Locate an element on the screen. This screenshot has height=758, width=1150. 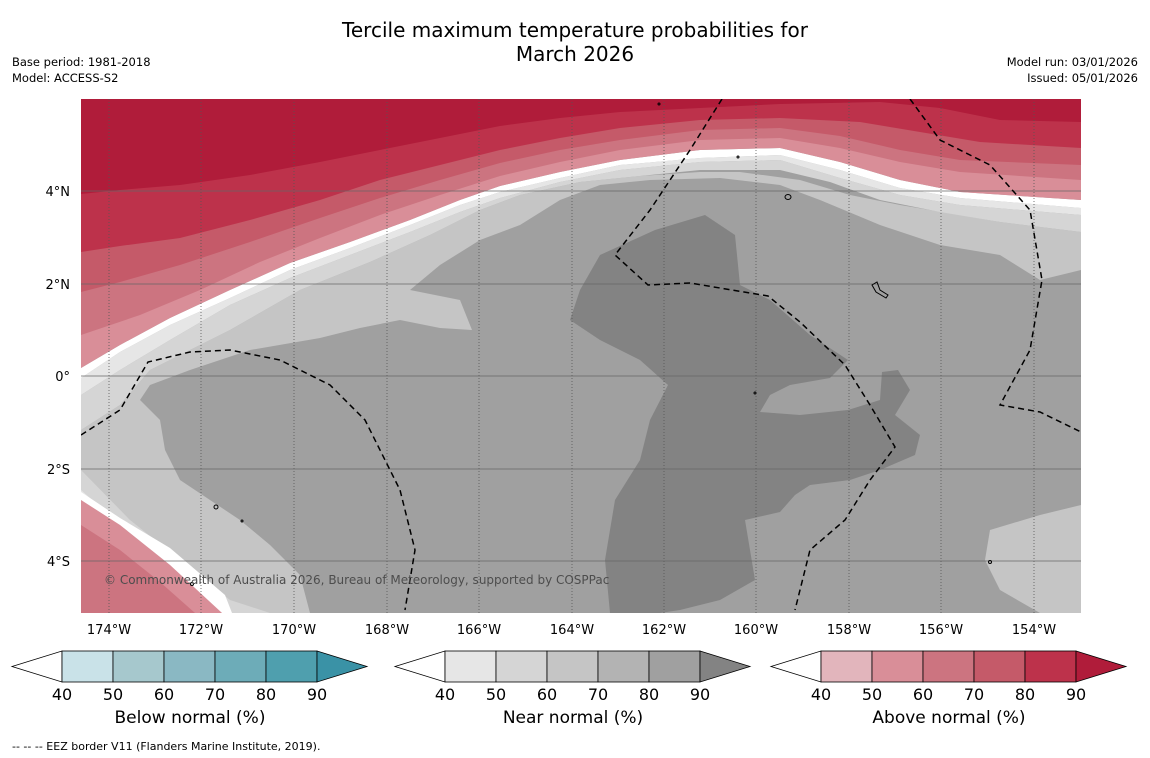
y-tick: 2°S is located at coordinates (58, 470).